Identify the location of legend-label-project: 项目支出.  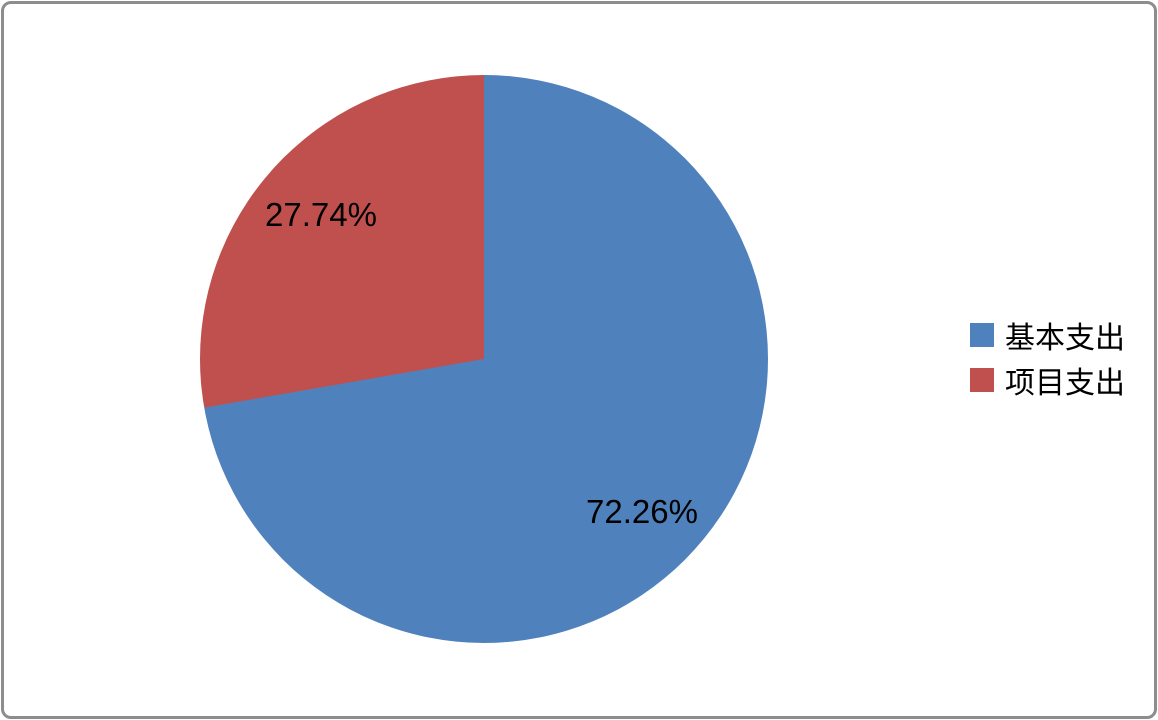
(1065, 383).